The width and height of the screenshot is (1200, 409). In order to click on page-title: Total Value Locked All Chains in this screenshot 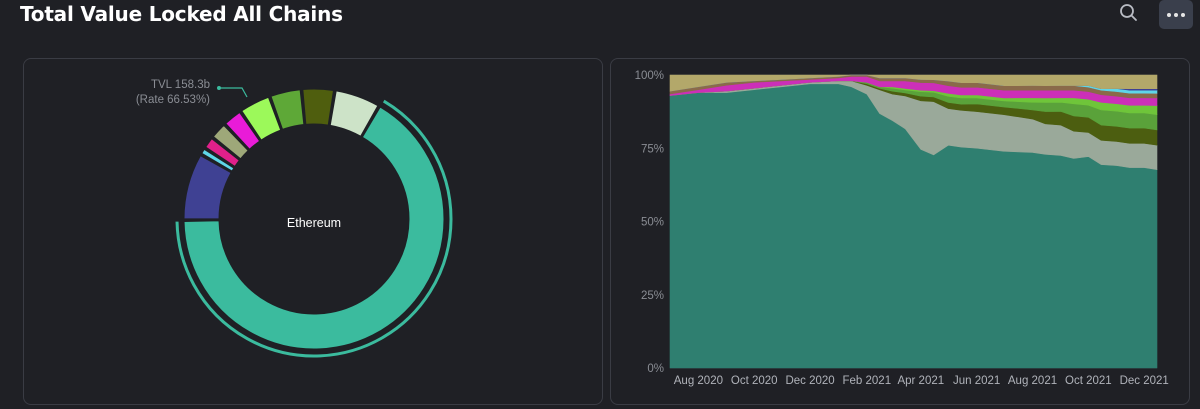, I will do `click(181, 14)`.